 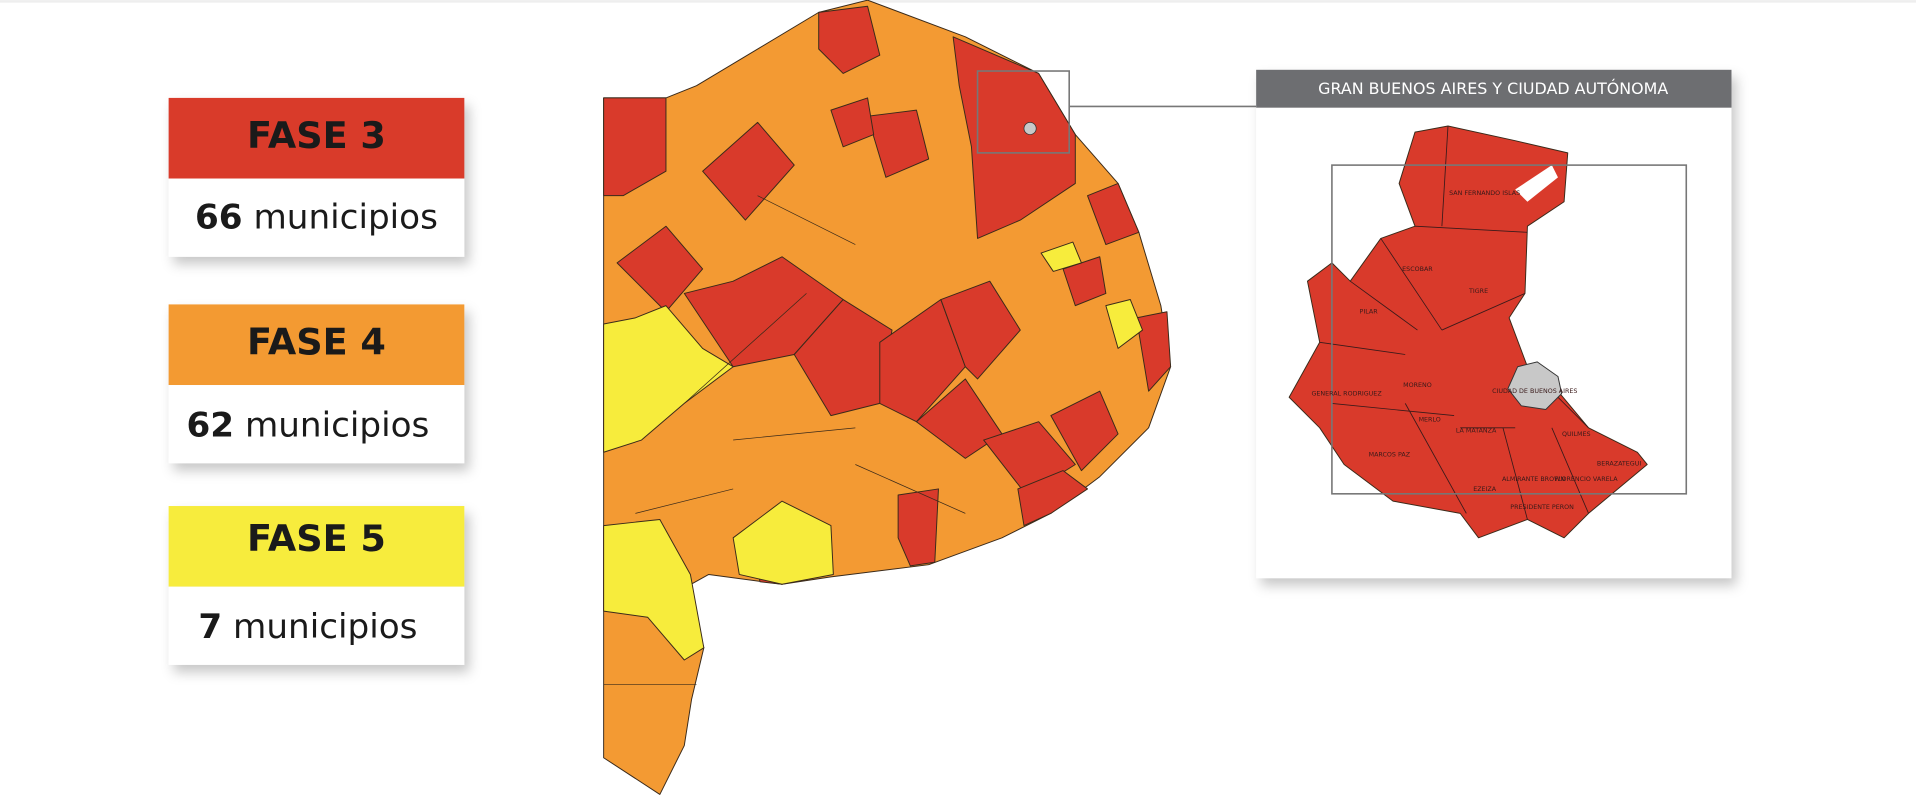 I want to click on count-line: 7 municipios, so click(x=307, y=627).